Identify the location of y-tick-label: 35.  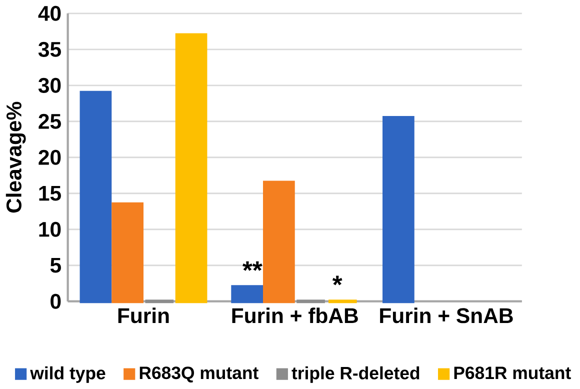
(49, 49).